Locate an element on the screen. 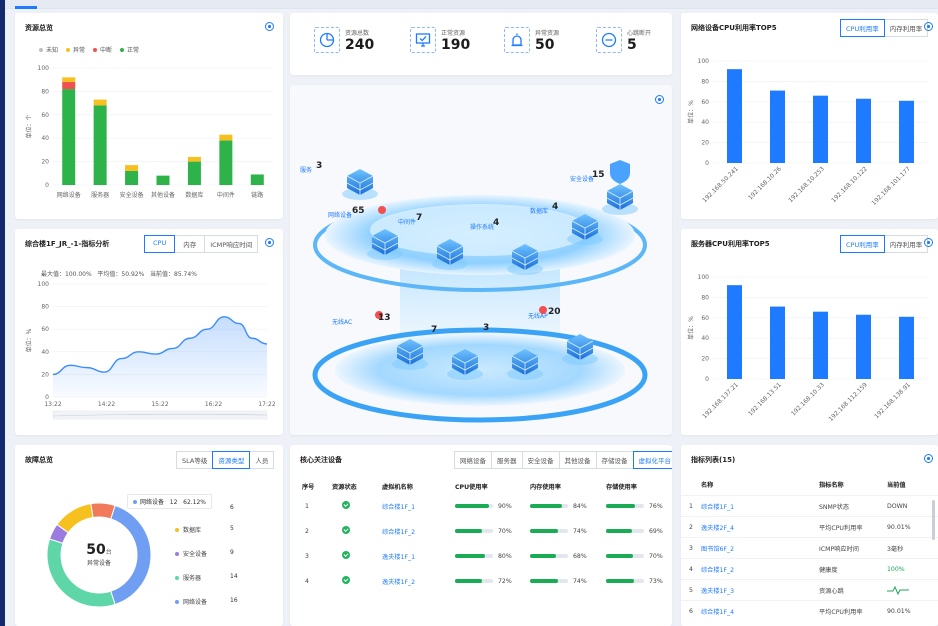  scene-label: 网络设备 is located at coordinates (340, 215).